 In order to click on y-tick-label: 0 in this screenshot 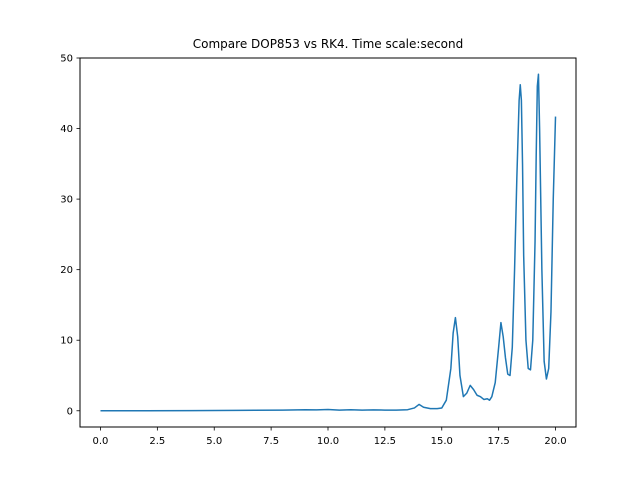, I will do `click(70, 411)`.